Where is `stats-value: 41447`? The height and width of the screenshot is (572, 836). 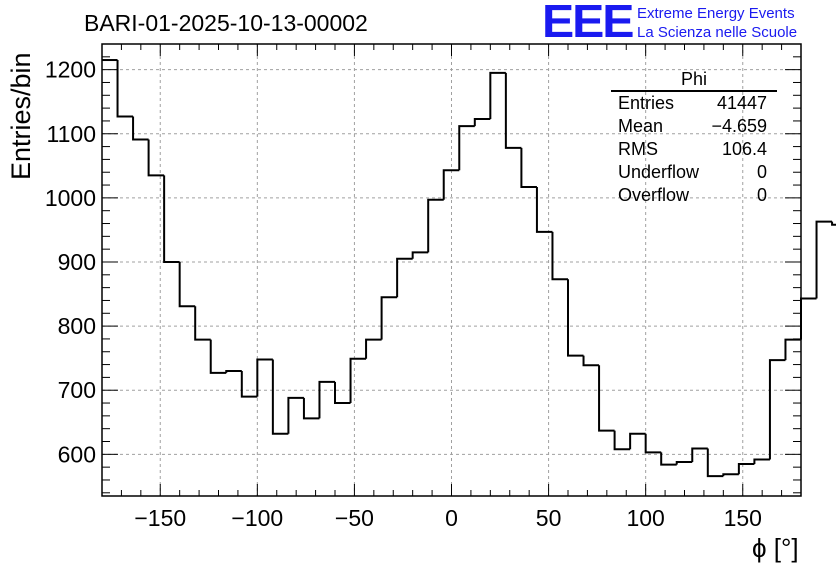
stats-value: 41447 is located at coordinates (741, 103).